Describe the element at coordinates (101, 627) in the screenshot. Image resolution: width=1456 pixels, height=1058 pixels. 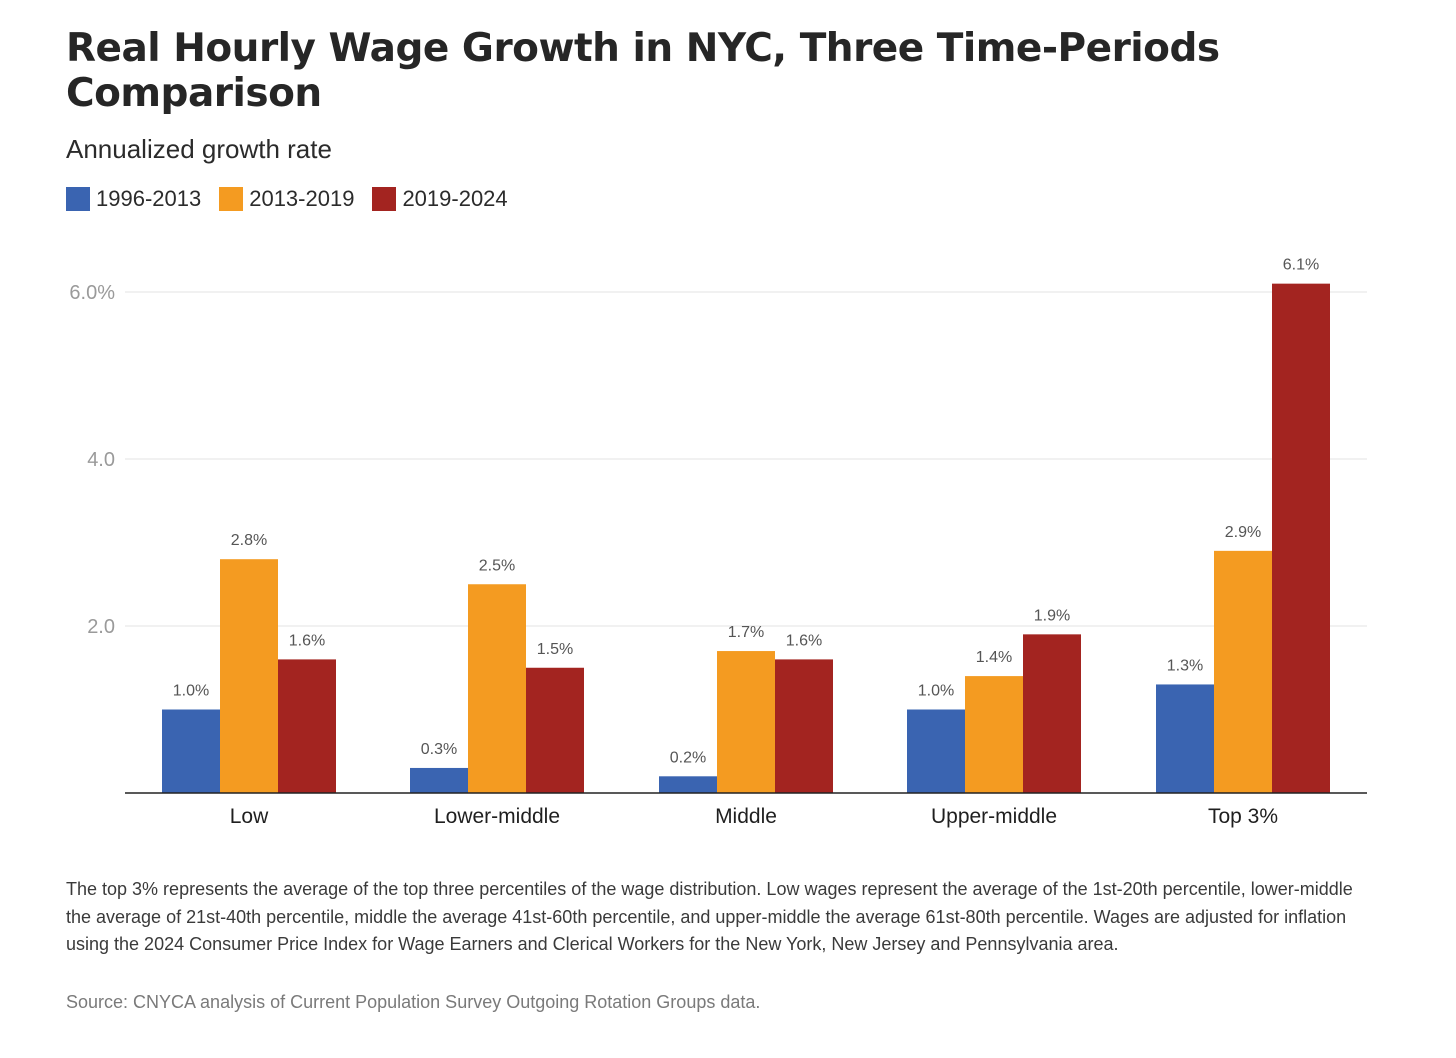
I see `y-tick-label: 2.0` at that location.